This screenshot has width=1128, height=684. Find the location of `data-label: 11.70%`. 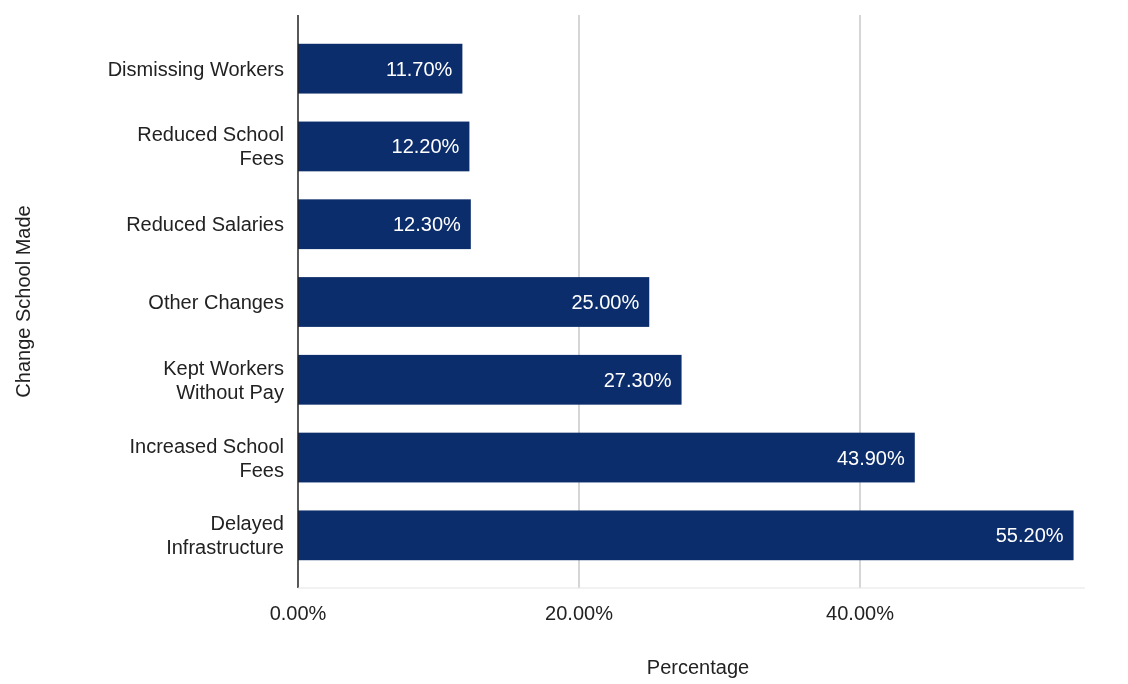

data-label: 11.70% is located at coordinates (419, 68).